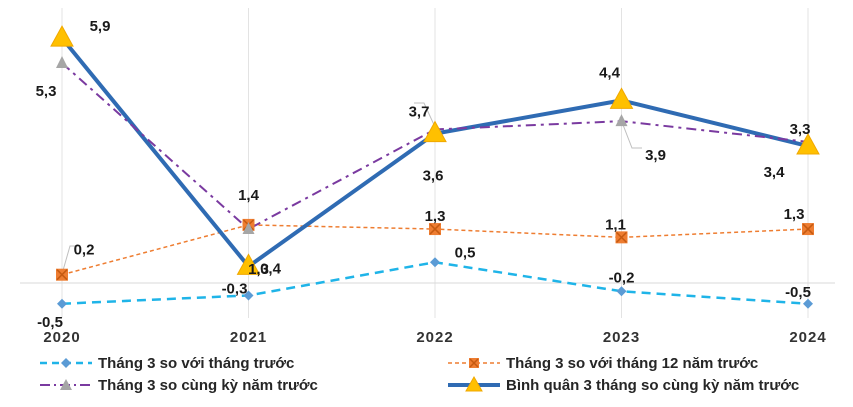 The height and width of the screenshot is (407, 853). Describe the element at coordinates (433, 176) in the screenshot. I see `data-label-series-4-2022: 3,6` at that location.